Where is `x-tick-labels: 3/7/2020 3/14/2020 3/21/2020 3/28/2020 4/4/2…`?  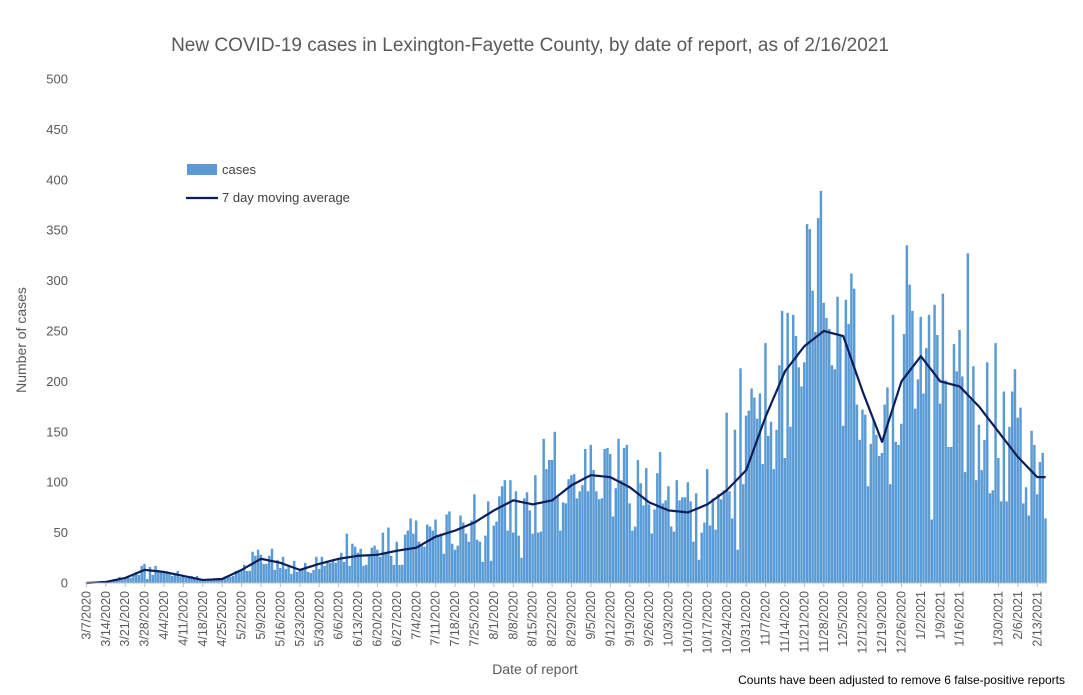 x-tick-labels: 3/7/2020 3/14/2020 3/21/2020 3/28/2020 4/4/2… is located at coordinates (561, 618).